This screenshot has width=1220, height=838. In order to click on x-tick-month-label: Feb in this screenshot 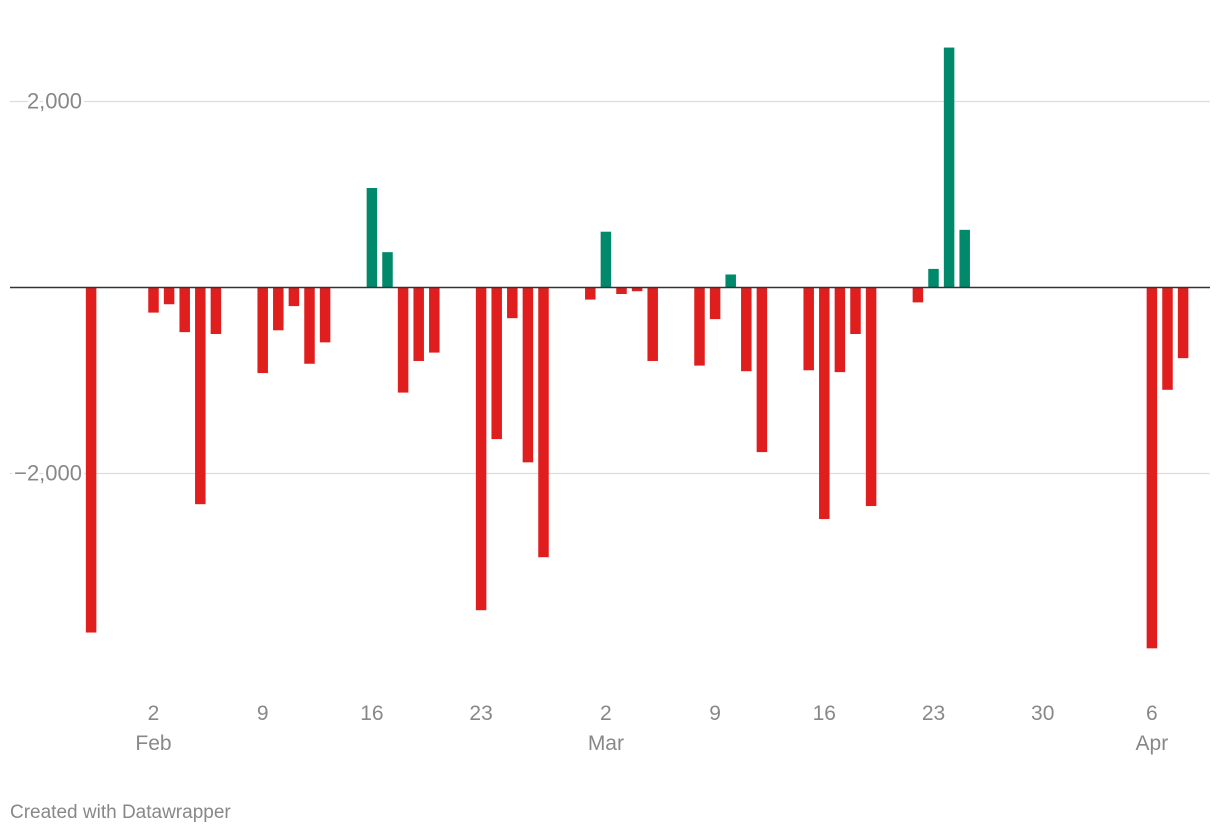, I will do `click(153, 743)`.